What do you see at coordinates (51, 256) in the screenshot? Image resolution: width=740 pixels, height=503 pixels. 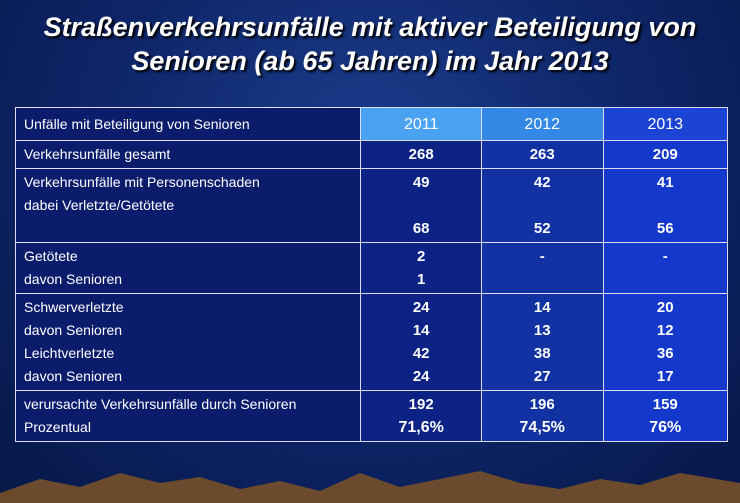 I see `row-label: Getötete` at bounding box center [51, 256].